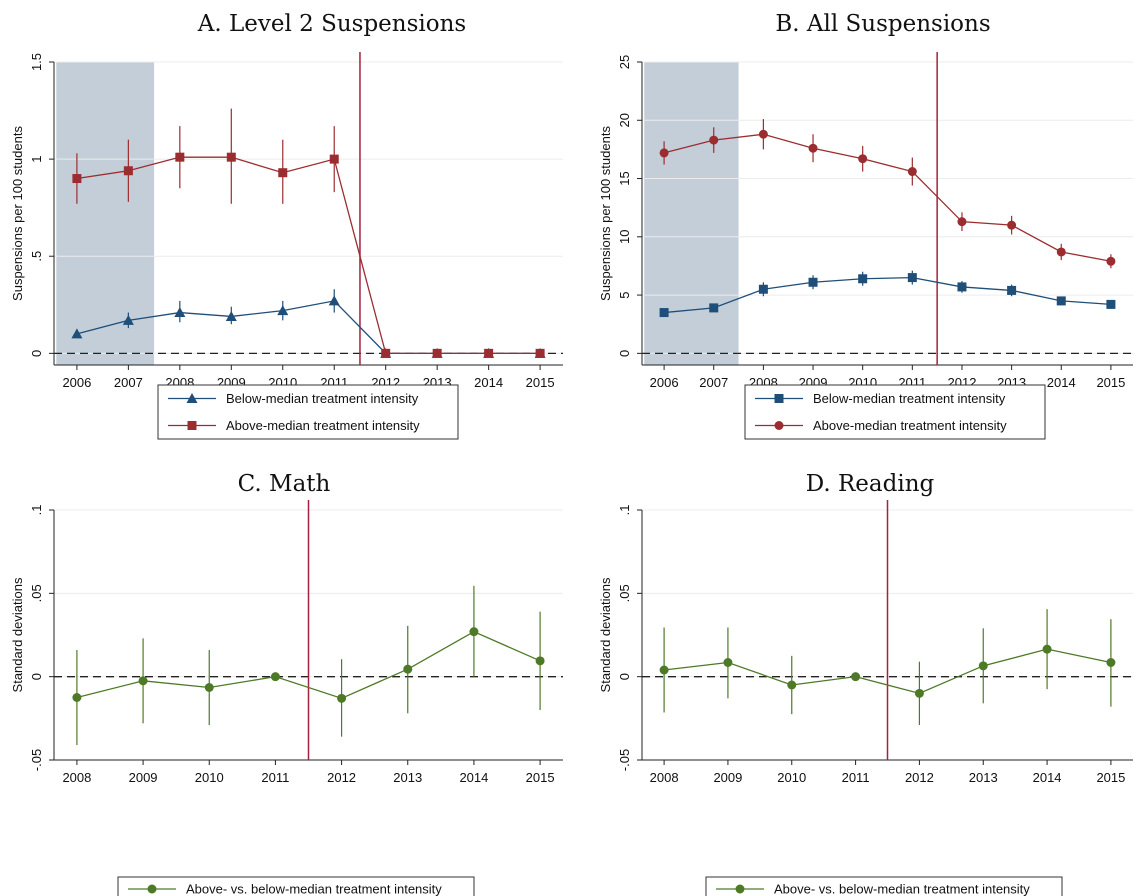 The height and width of the screenshot is (896, 1143). Describe the element at coordinates (605, 213) in the screenshot. I see `y-axis-title: Suspensions per 100 students` at that location.